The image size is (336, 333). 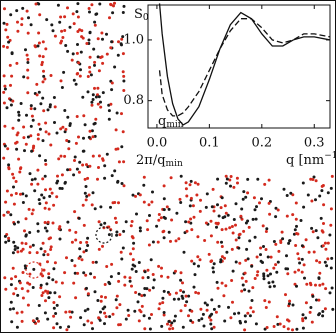 I want to click on y-axis-label-text: S, so click(x=138, y=14).